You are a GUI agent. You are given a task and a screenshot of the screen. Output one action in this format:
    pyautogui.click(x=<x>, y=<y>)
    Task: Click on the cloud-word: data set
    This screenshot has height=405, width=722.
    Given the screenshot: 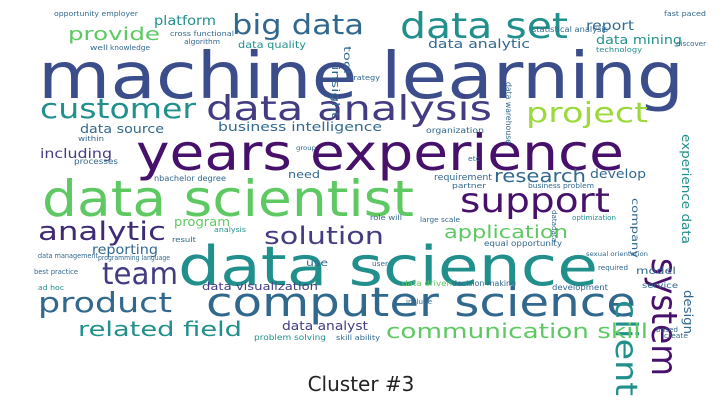 What is the action you would take?
    pyautogui.click(x=484, y=26)
    